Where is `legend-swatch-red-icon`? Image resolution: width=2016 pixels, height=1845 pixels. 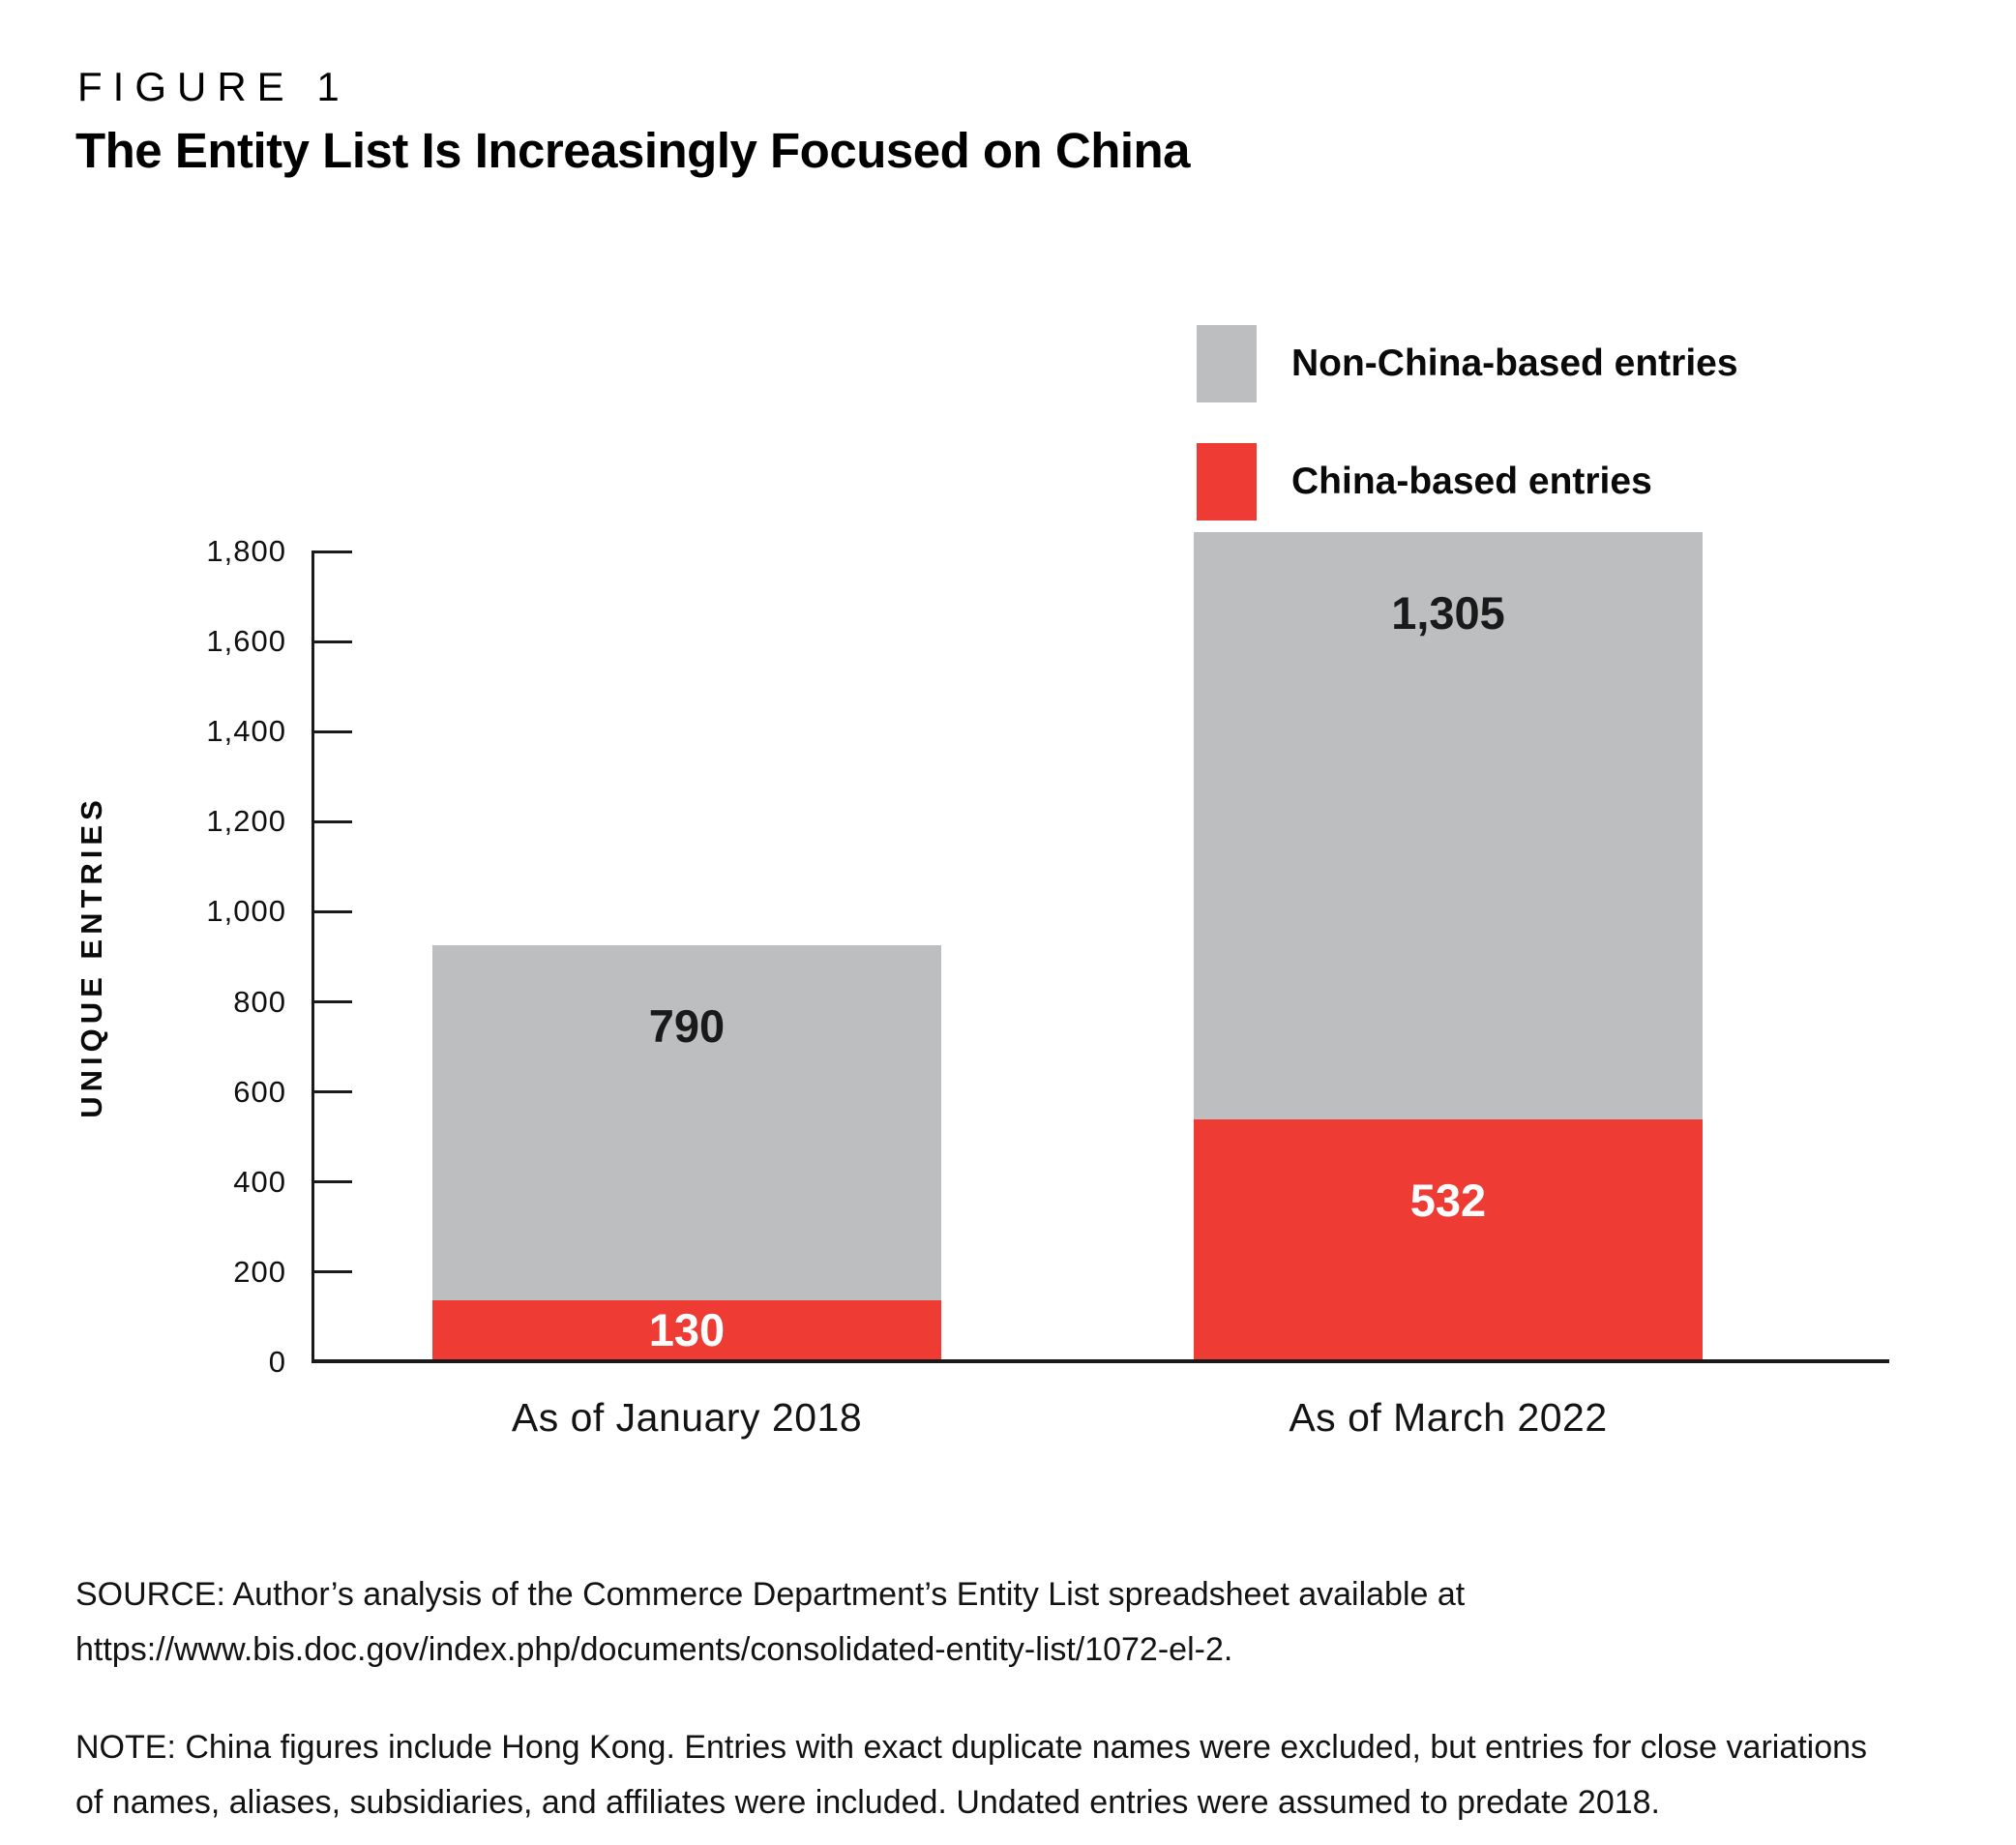 legend-swatch-red-icon is located at coordinates (1227, 482).